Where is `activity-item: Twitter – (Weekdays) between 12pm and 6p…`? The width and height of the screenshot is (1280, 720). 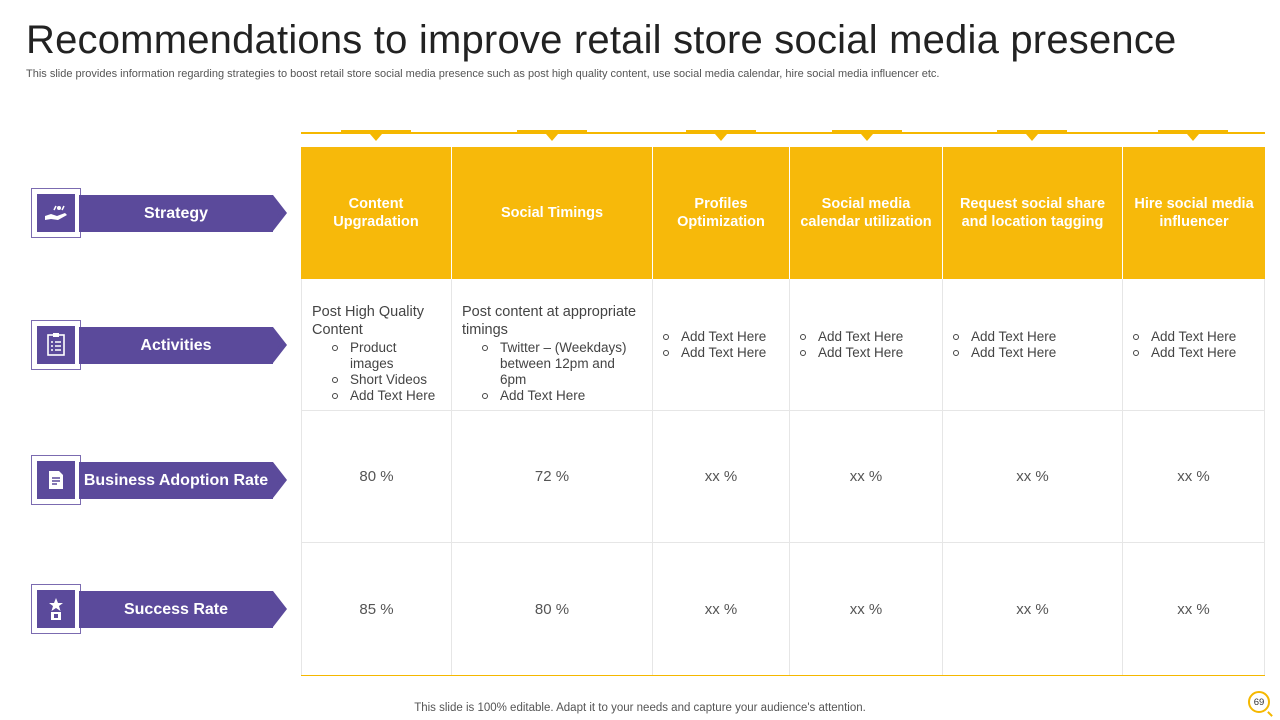 activity-item: Twitter – (Weekdays) between 12pm and 6p… is located at coordinates (563, 364).